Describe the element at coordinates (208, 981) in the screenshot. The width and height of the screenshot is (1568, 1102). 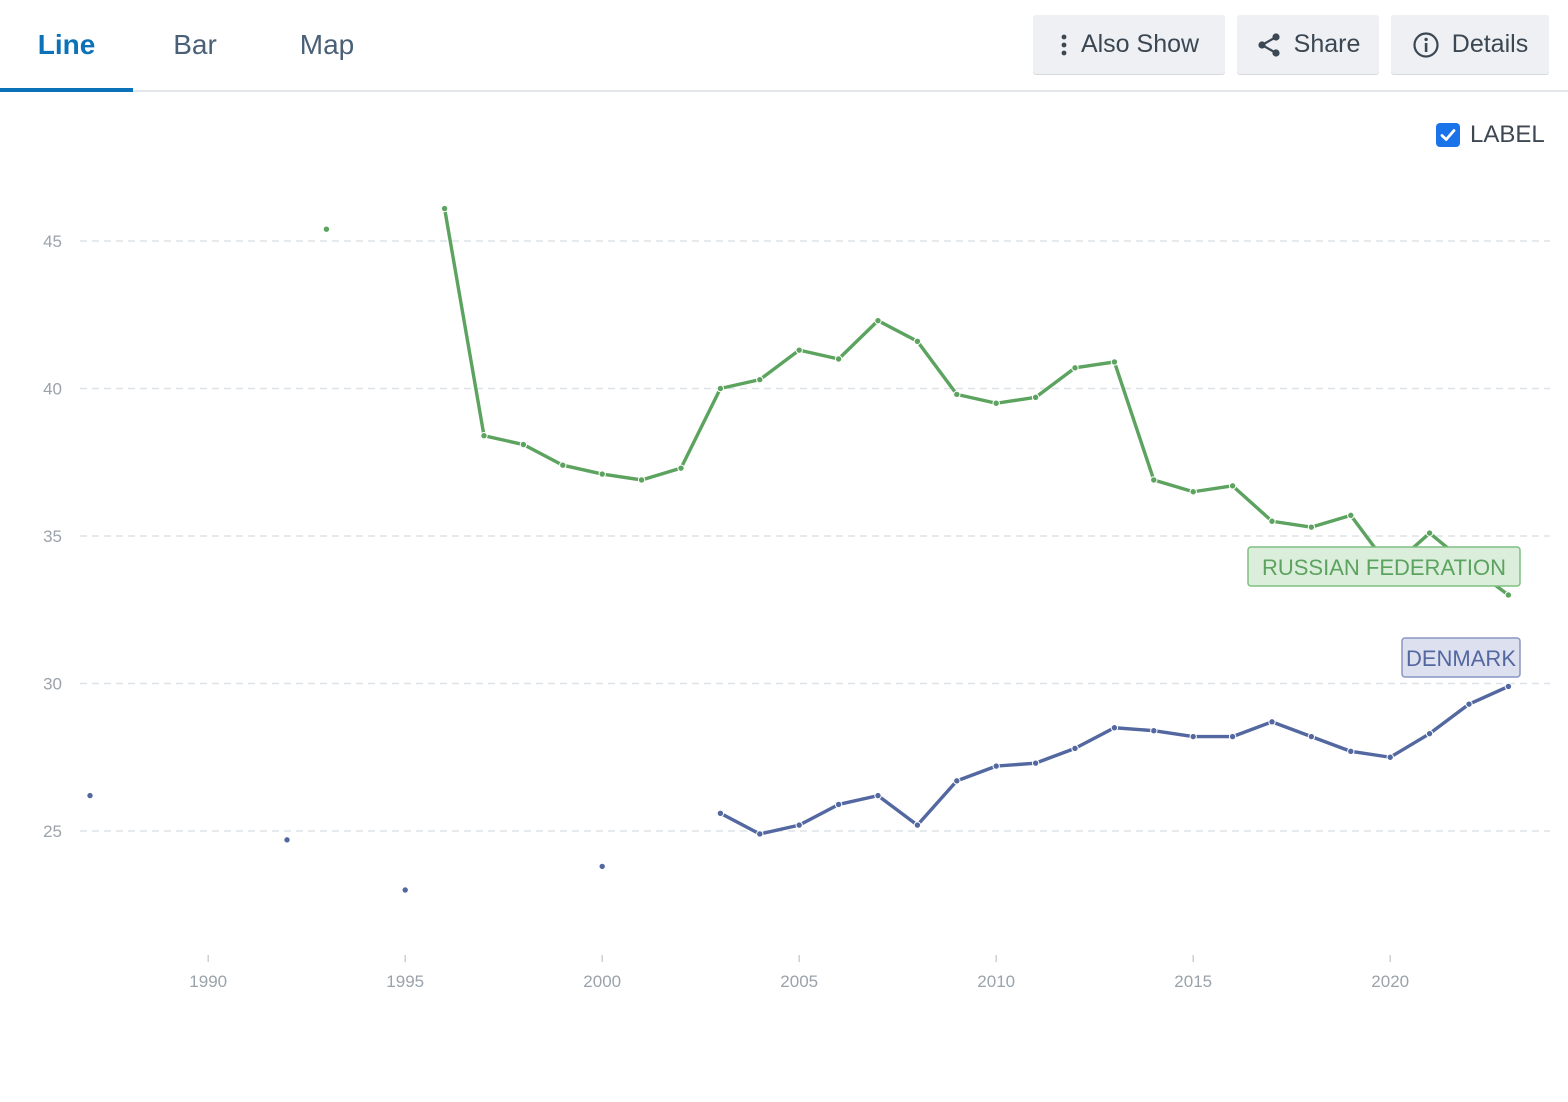
I see `x-tick-label: 1990` at that location.